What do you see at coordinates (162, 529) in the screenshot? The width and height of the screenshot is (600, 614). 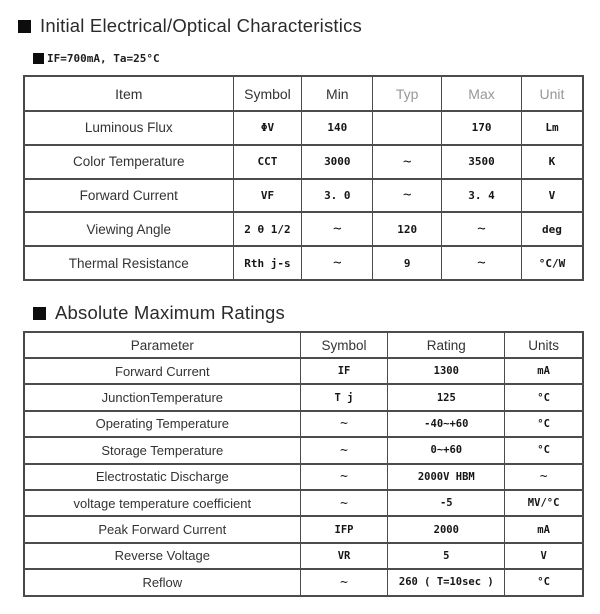 I see `row-label-cell: Peak Forward Current` at bounding box center [162, 529].